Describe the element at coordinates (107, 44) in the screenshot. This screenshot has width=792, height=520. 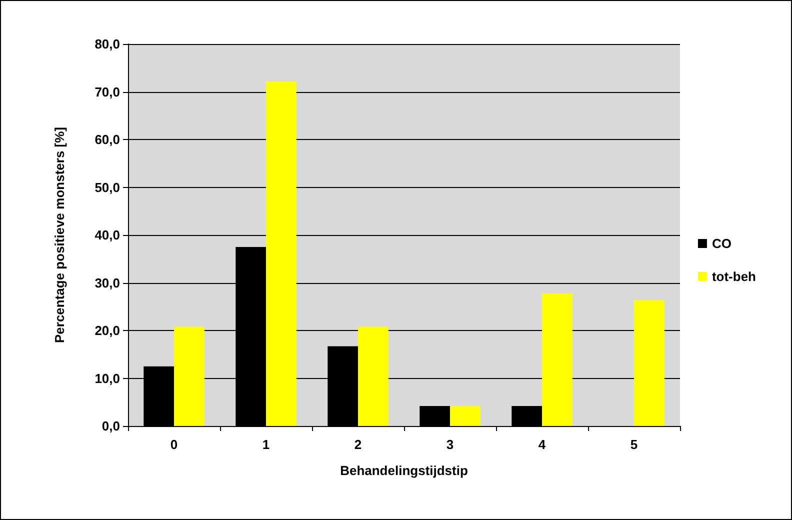
I see `y-tick-label: 80,0` at that location.